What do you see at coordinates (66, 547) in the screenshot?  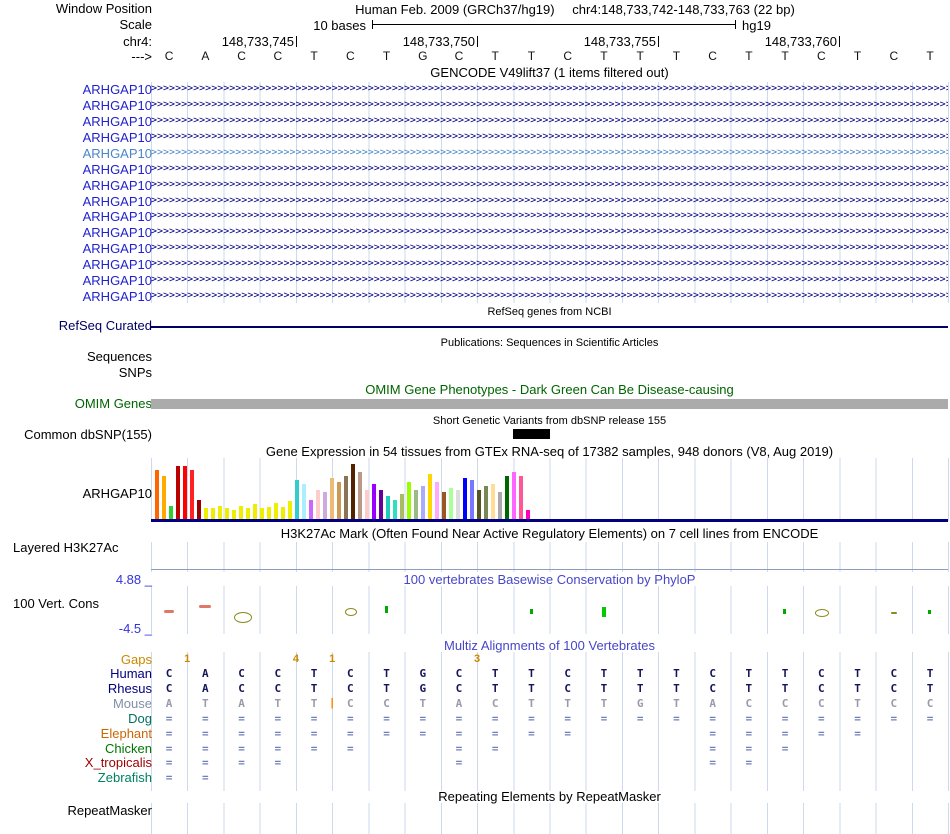 I see `h3k27ac-track-label: Layered H3K27Ac` at bounding box center [66, 547].